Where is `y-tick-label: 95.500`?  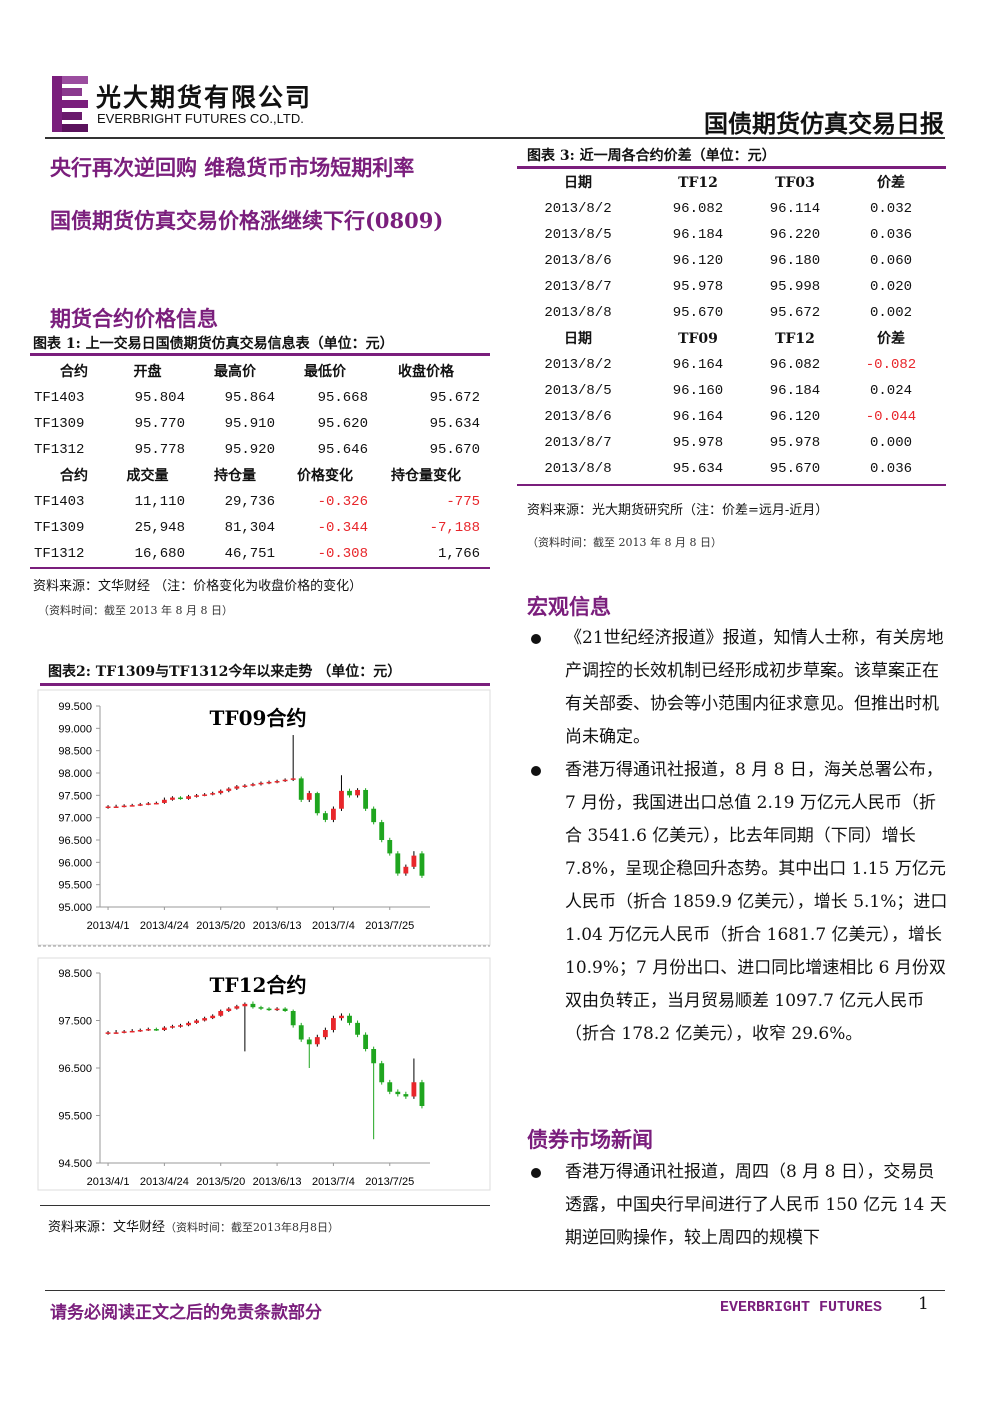 y-tick-label: 95.500 is located at coordinates (75, 886).